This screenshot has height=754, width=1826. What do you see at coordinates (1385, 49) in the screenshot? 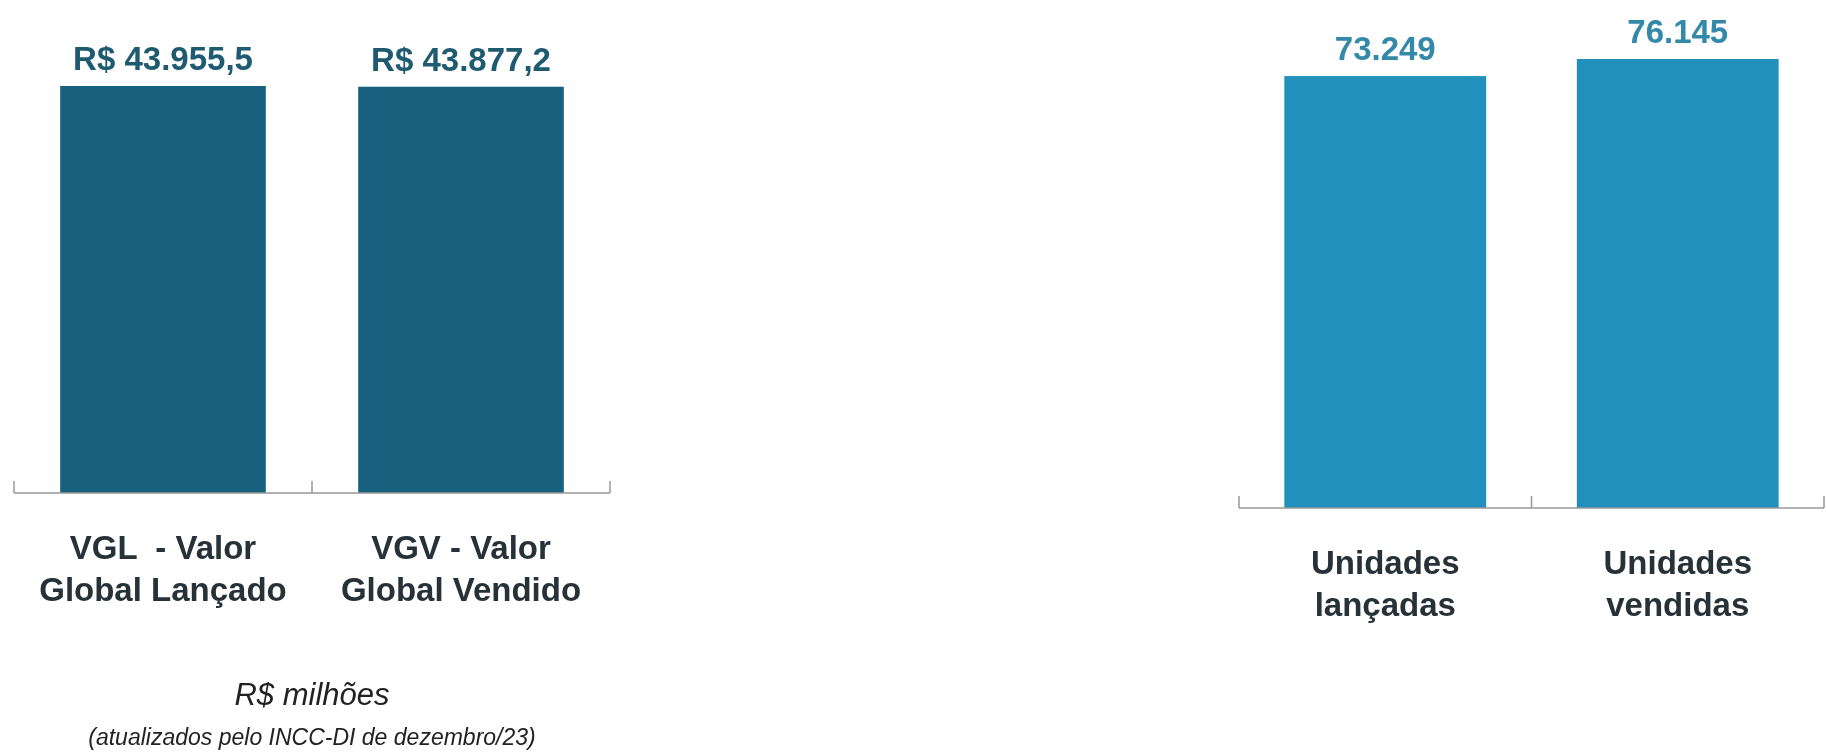
I see `data-label: 73.249` at bounding box center [1385, 49].